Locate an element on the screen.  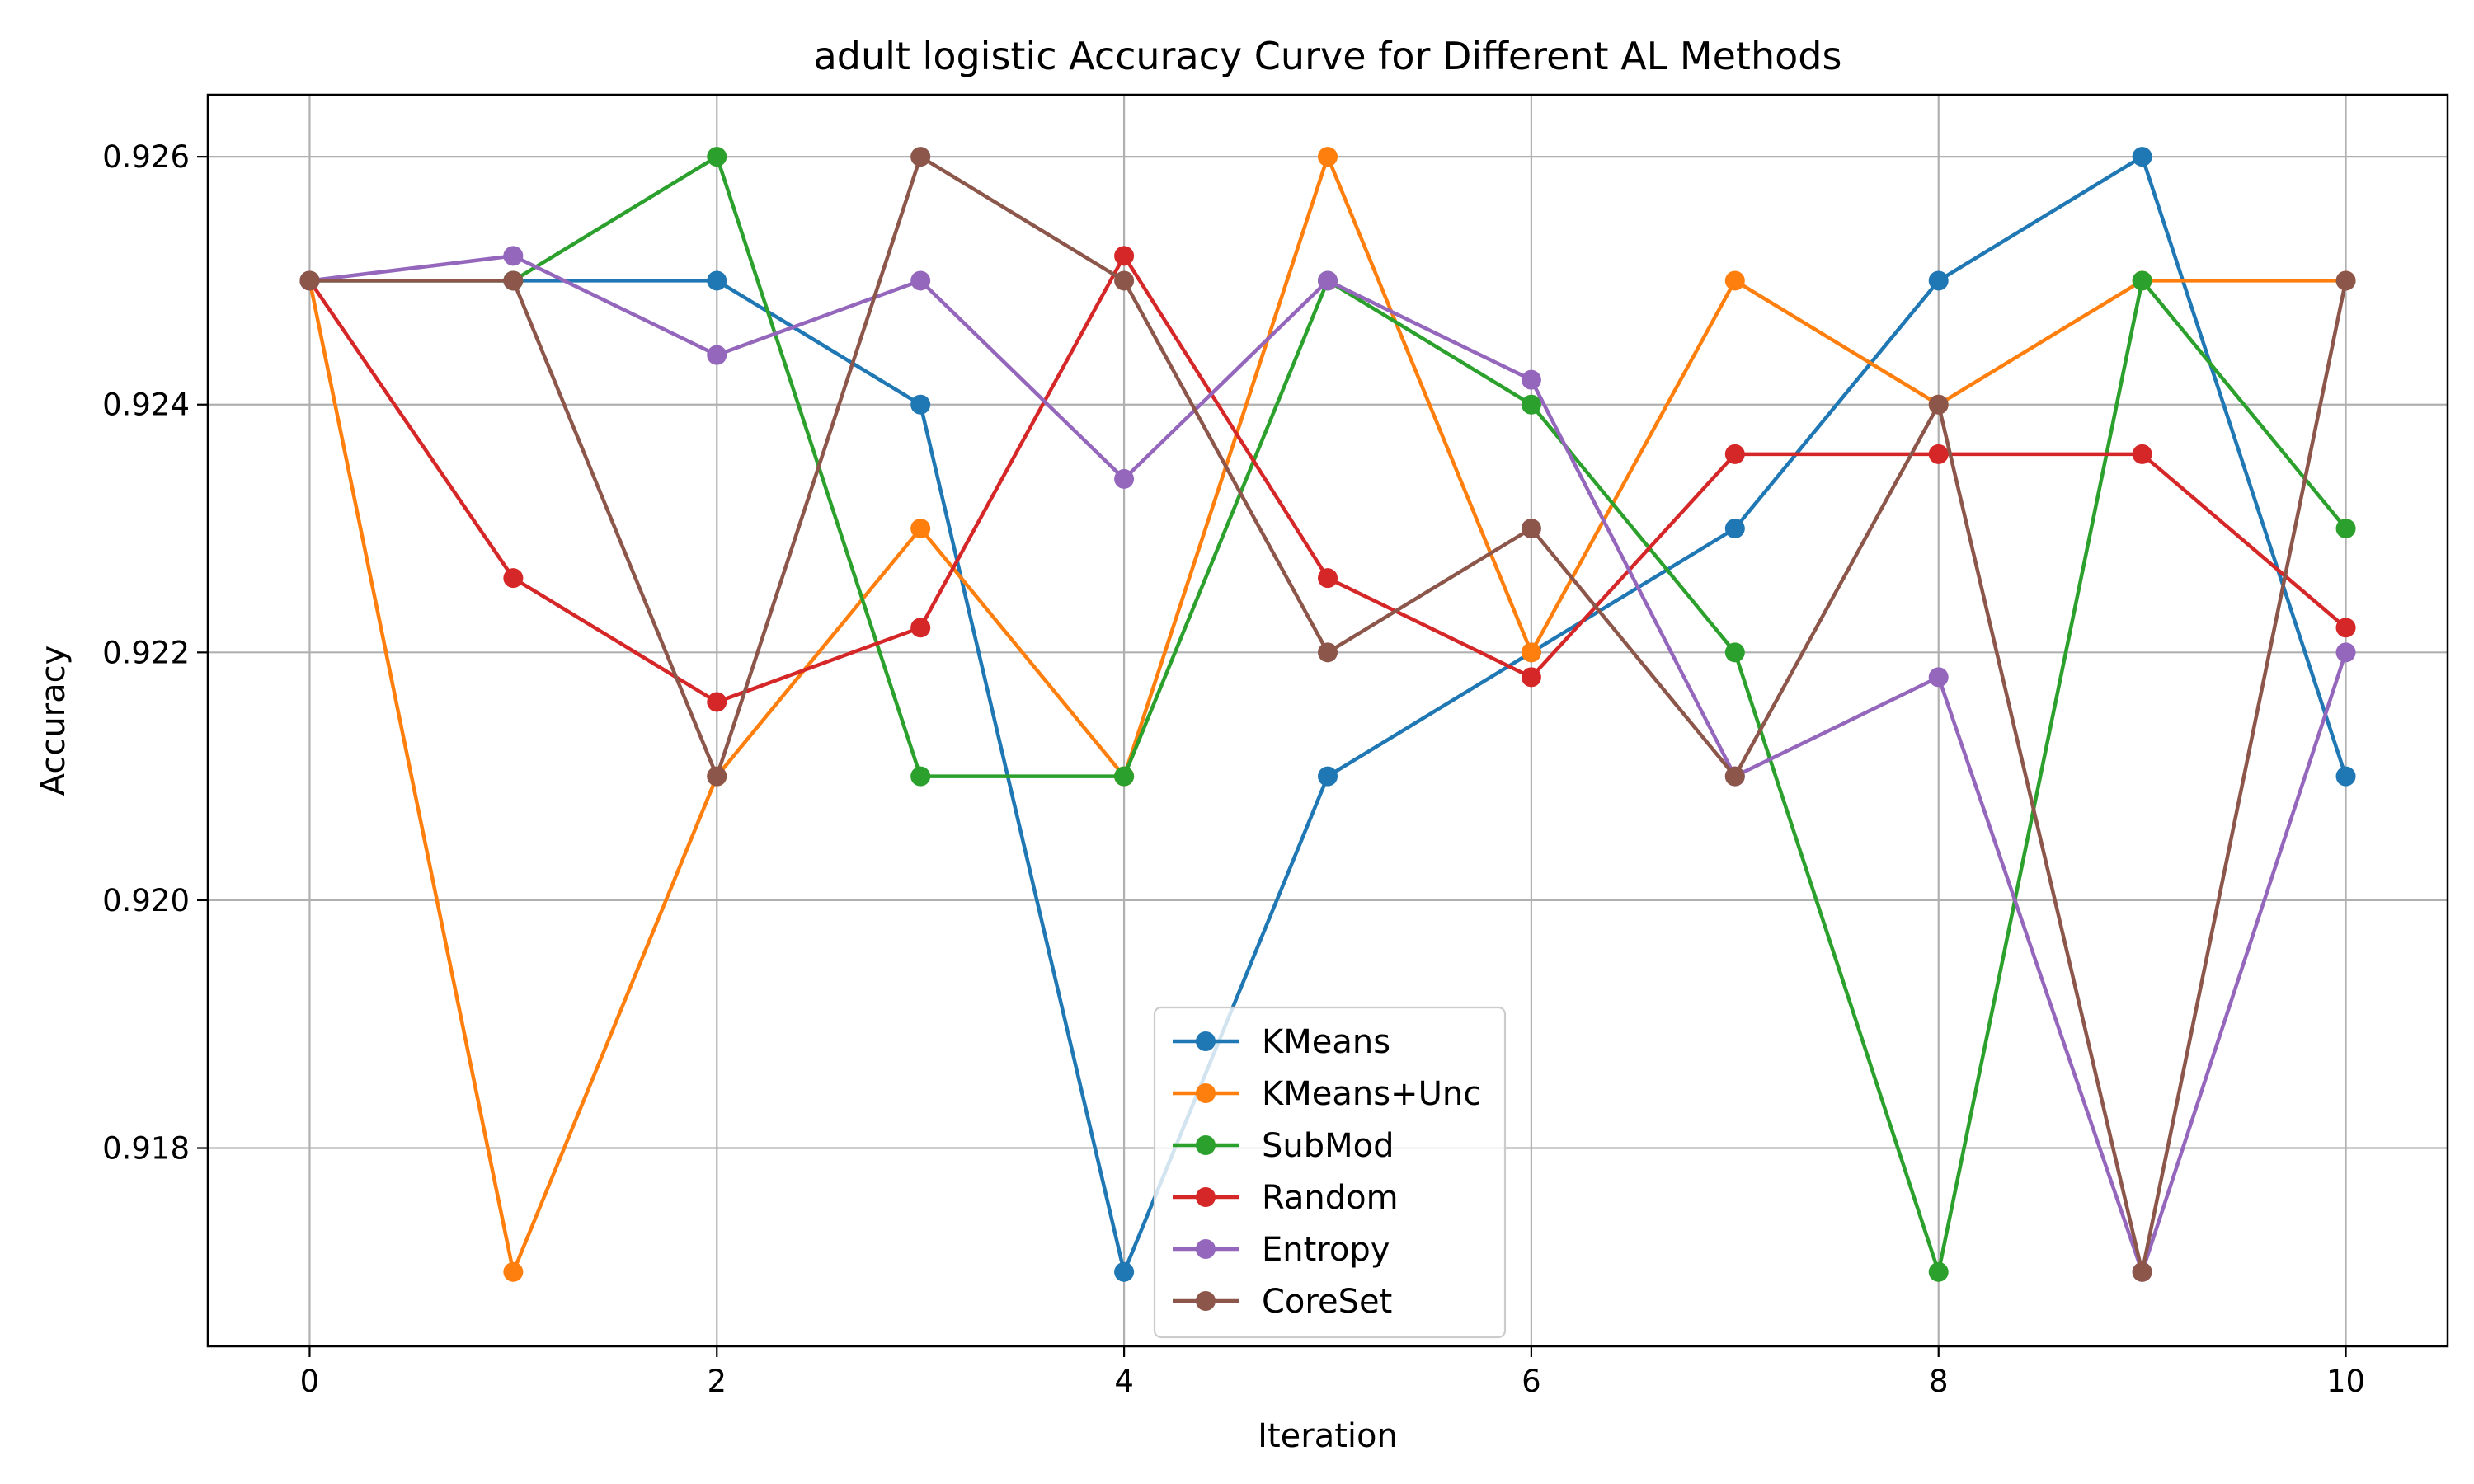
legend-box is located at coordinates (1330, 1172).